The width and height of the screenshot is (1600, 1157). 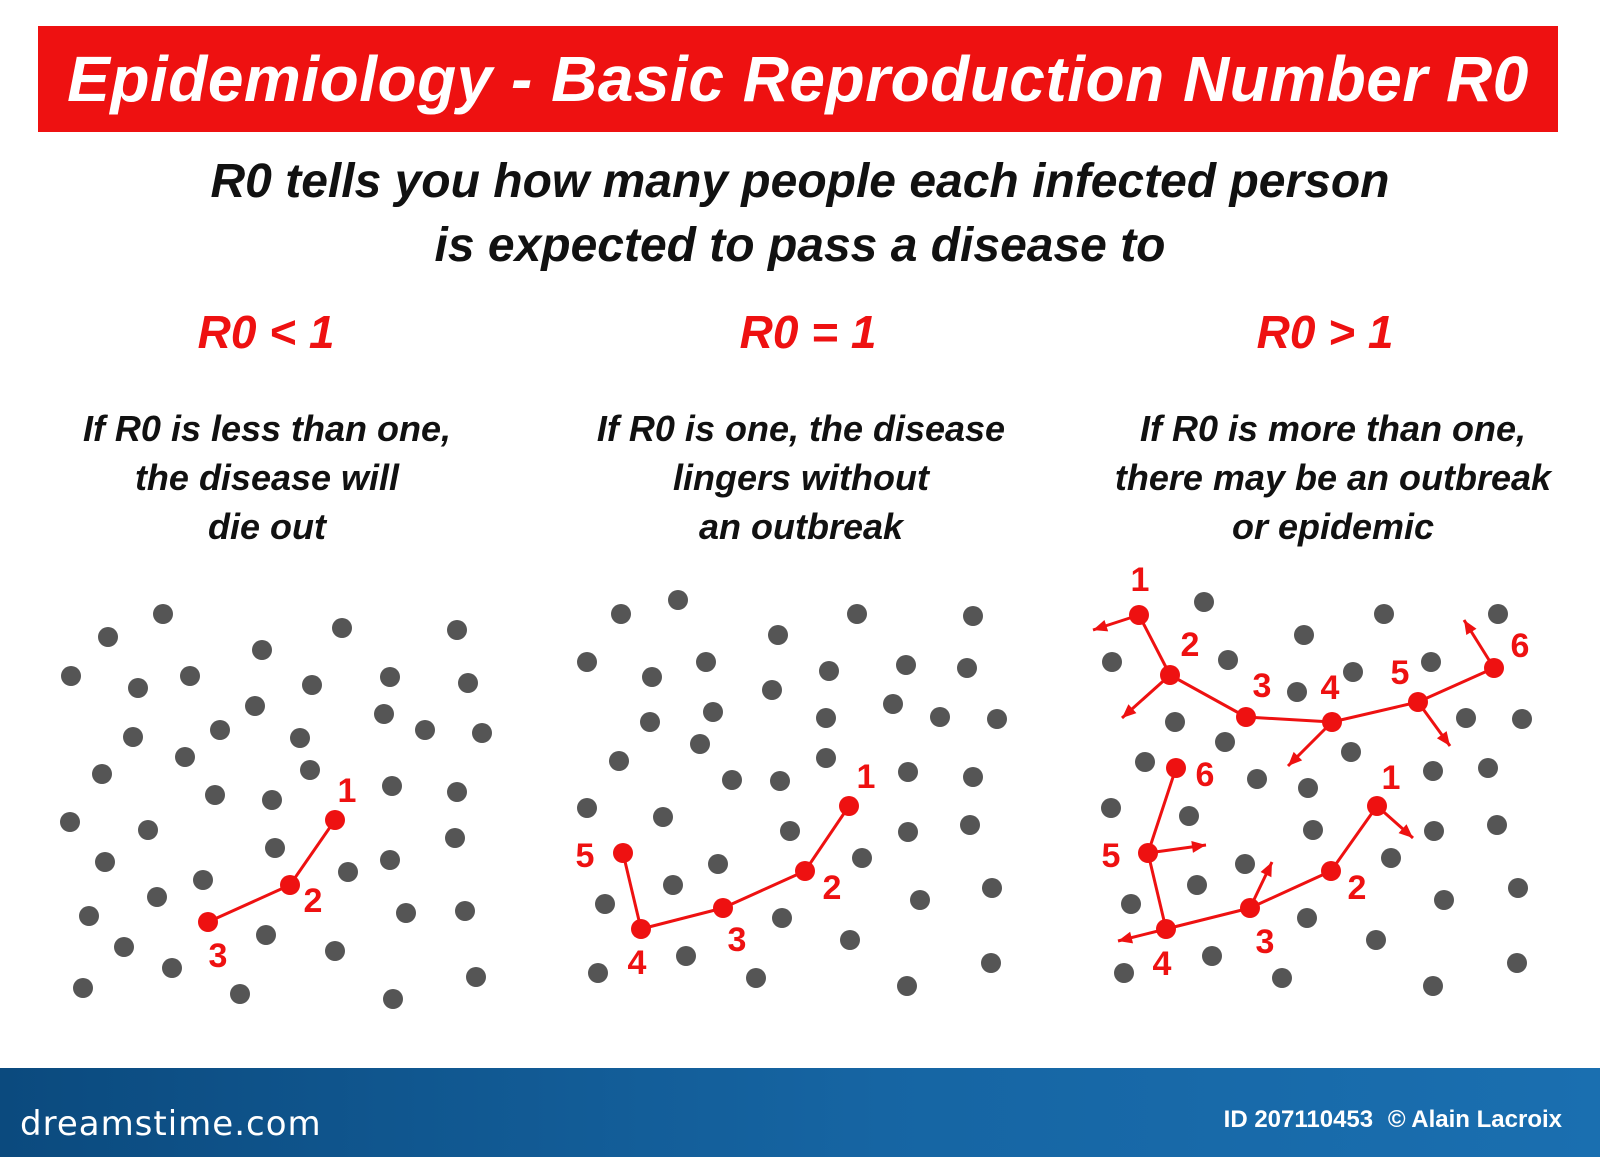 I want to click on desc-line: an outbreak, so click(x=801, y=526).